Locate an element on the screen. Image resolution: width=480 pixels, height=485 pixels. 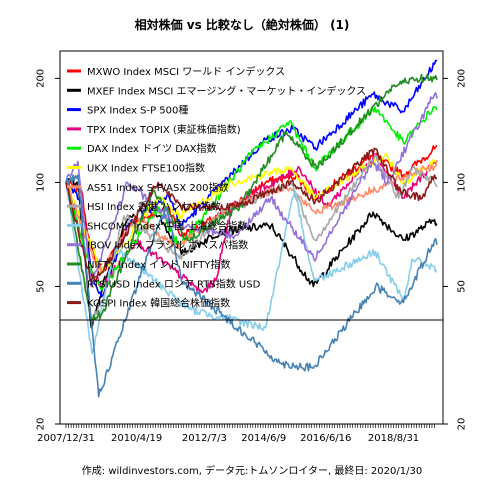
x-tick-label: 2010/4/19 is located at coordinates (136, 438).